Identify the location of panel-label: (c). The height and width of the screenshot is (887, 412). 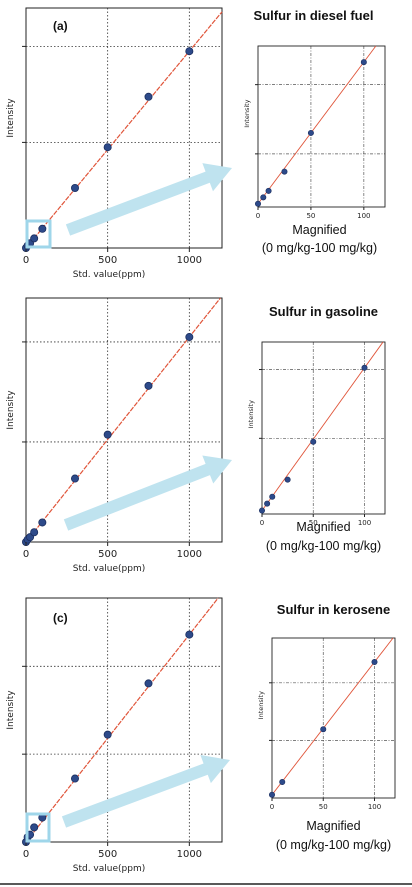
(60, 618).